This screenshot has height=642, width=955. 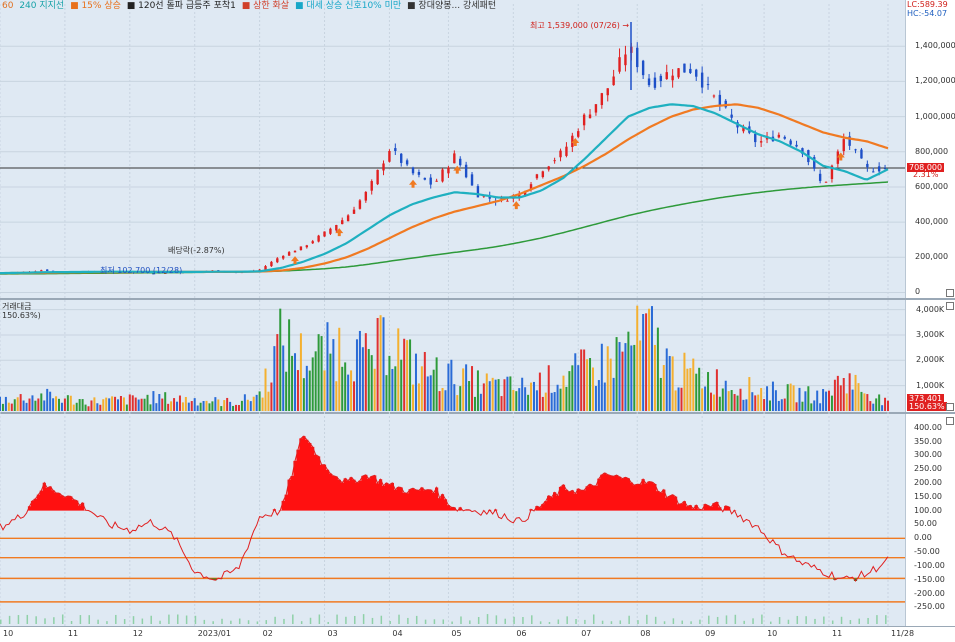 What do you see at coordinates (516, 205) in the screenshot?
I see `signal-arrow-icon` at bounding box center [516, 205].